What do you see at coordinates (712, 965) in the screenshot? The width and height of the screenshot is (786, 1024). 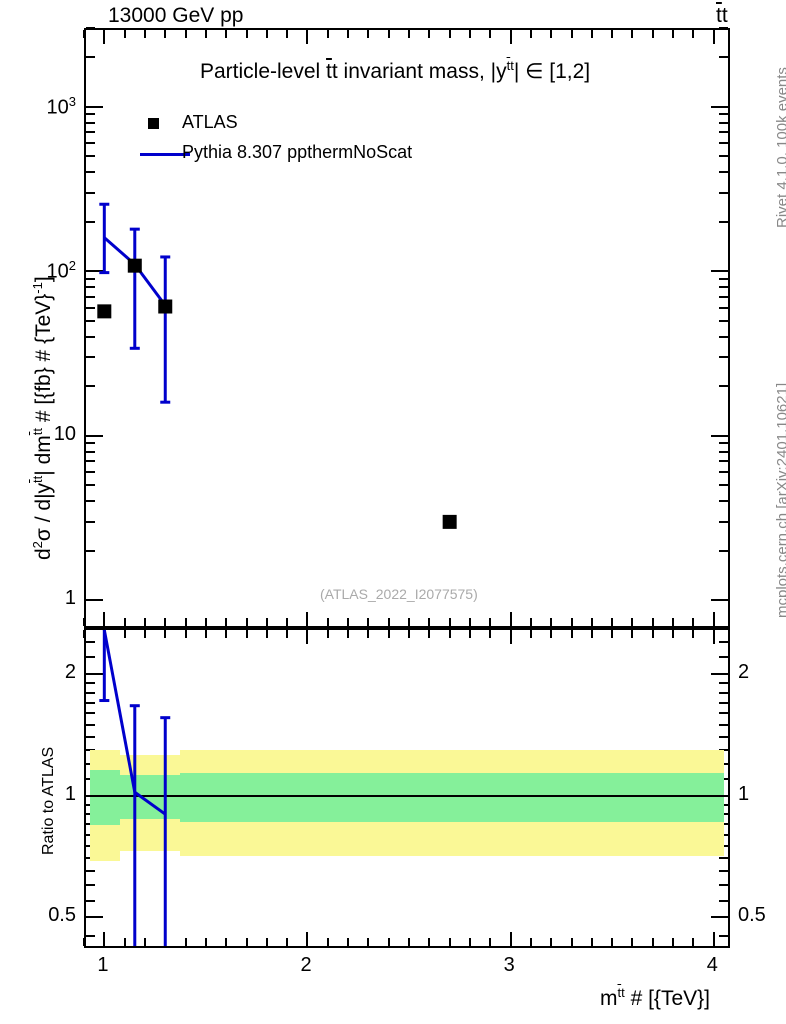 I see `x-tick-label: 4` at bounding box center [712, 965].